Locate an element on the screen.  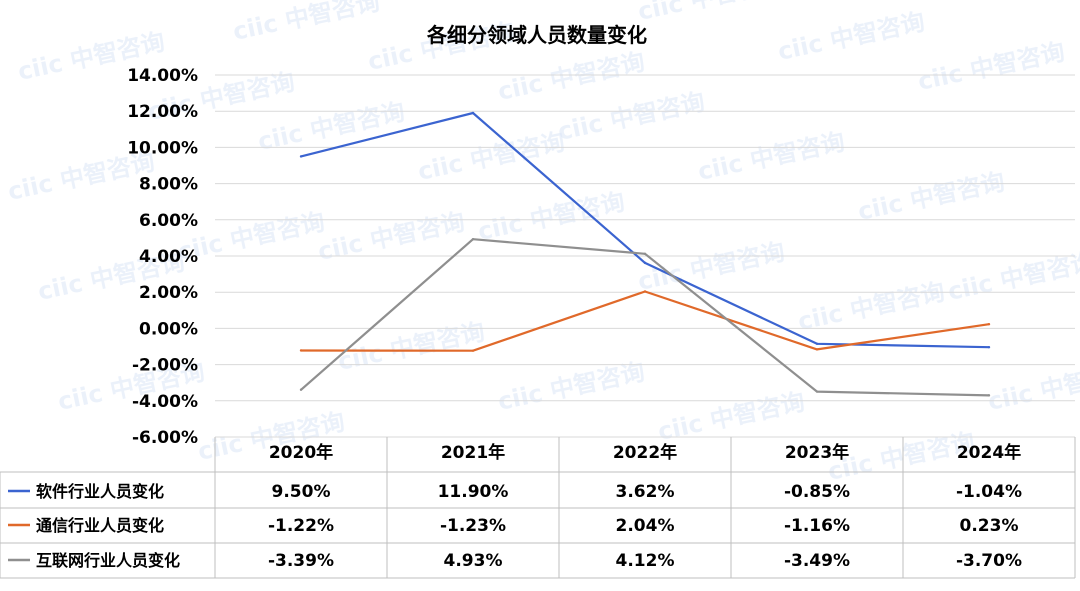
data-label: 11.90% is located at coordinates (473, 492).